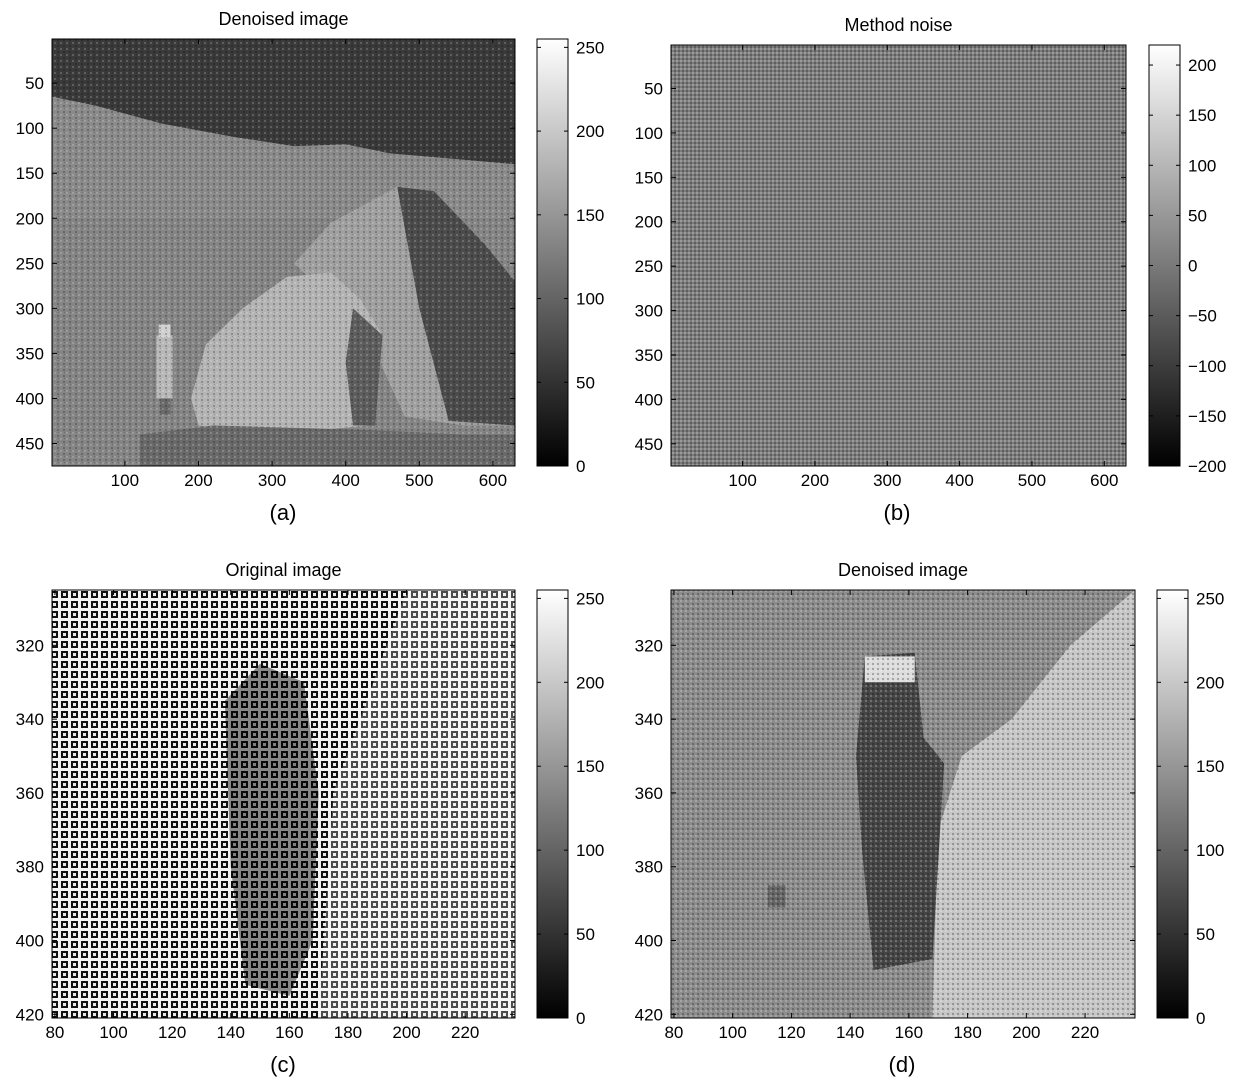 The image size is (1238, 1081). Describe the element at coordinates (283, 512) in the screenshot. I see `panel-caption: (a)` at that location.